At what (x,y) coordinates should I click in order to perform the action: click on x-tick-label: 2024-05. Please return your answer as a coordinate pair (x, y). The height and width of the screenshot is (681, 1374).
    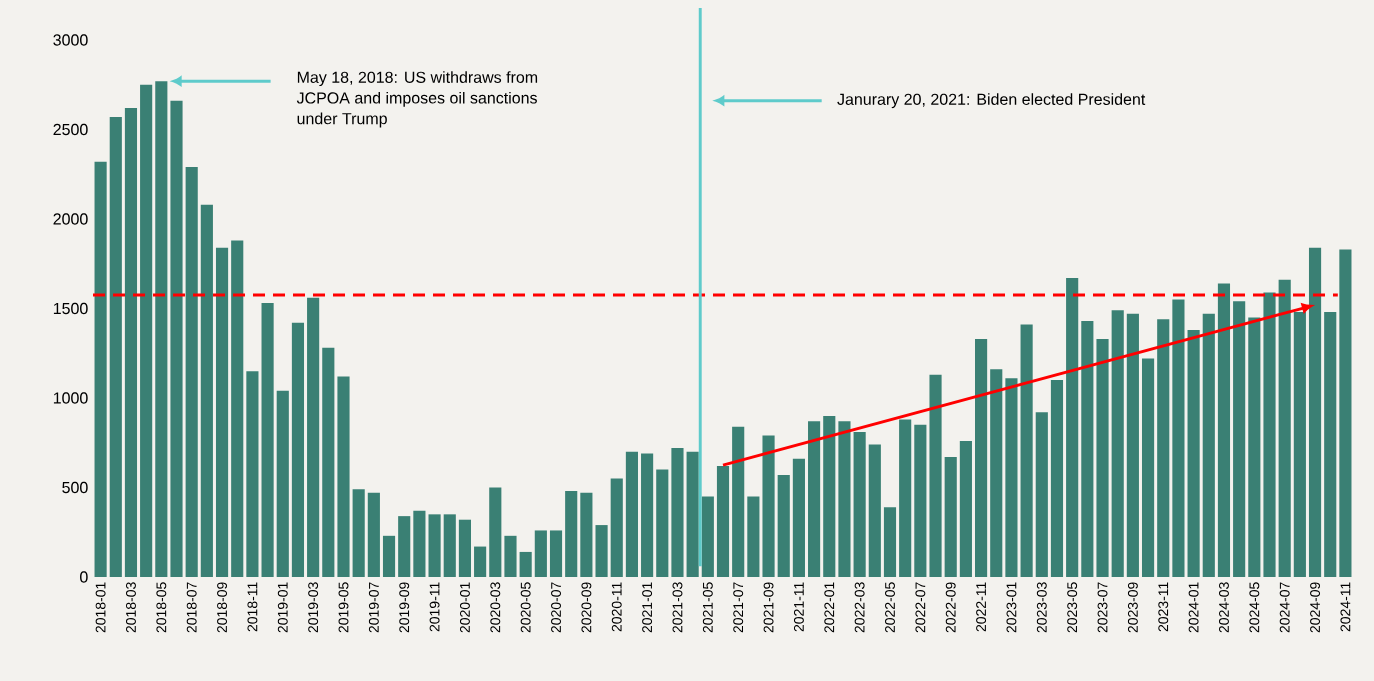
    Looking at the image, I should click on (1254, 607).